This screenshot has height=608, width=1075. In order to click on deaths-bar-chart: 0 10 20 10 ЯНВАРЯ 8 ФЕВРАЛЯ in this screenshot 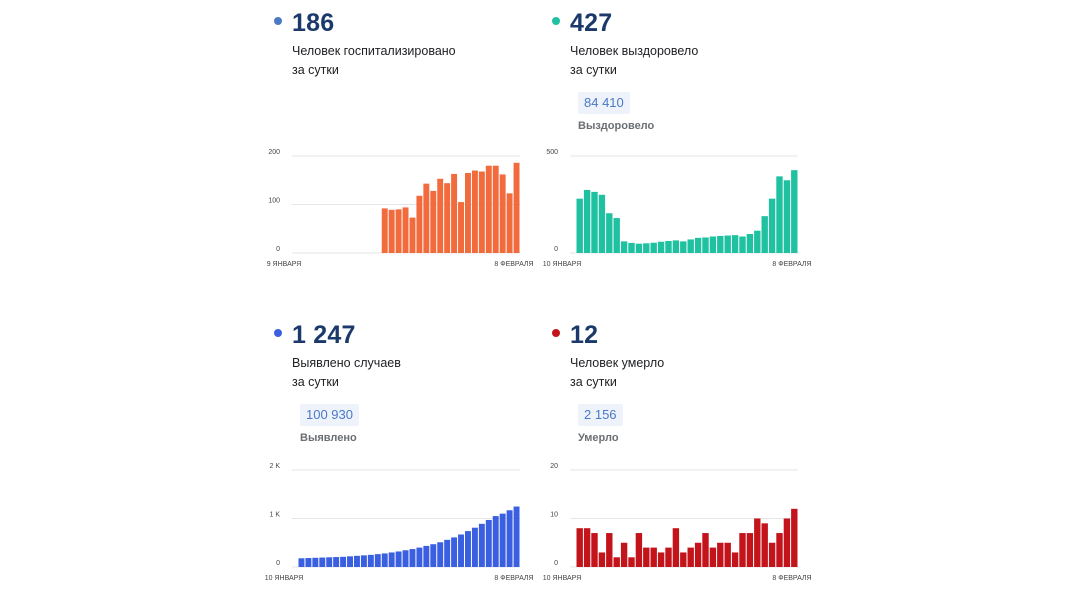, I will do `click(677, 522)`.